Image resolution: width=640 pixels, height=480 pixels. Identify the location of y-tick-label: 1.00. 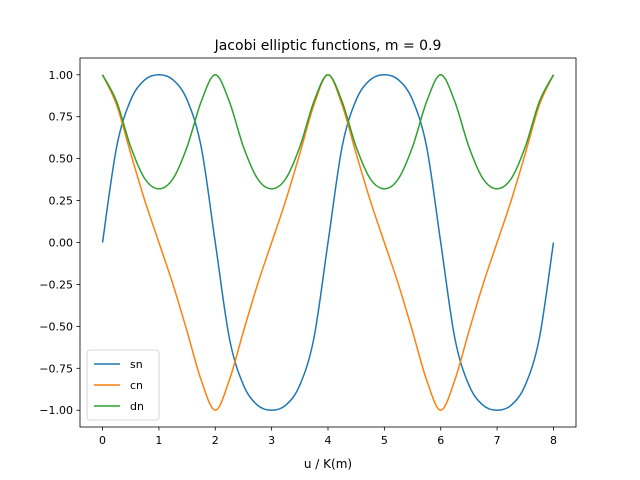
(61, 75).